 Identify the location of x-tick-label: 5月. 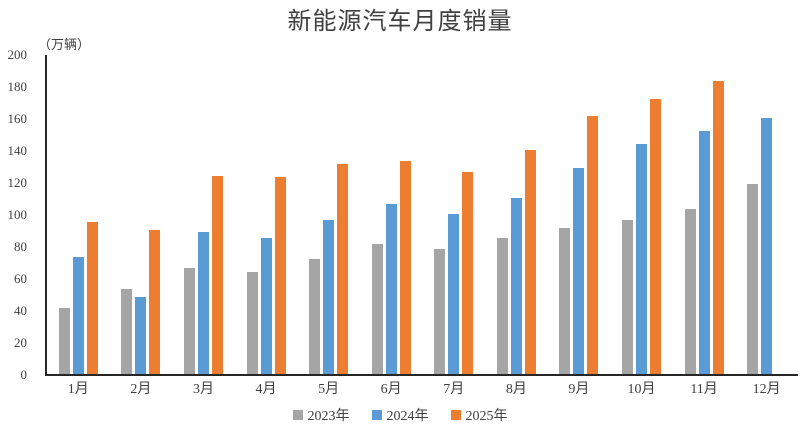
(329, 389).